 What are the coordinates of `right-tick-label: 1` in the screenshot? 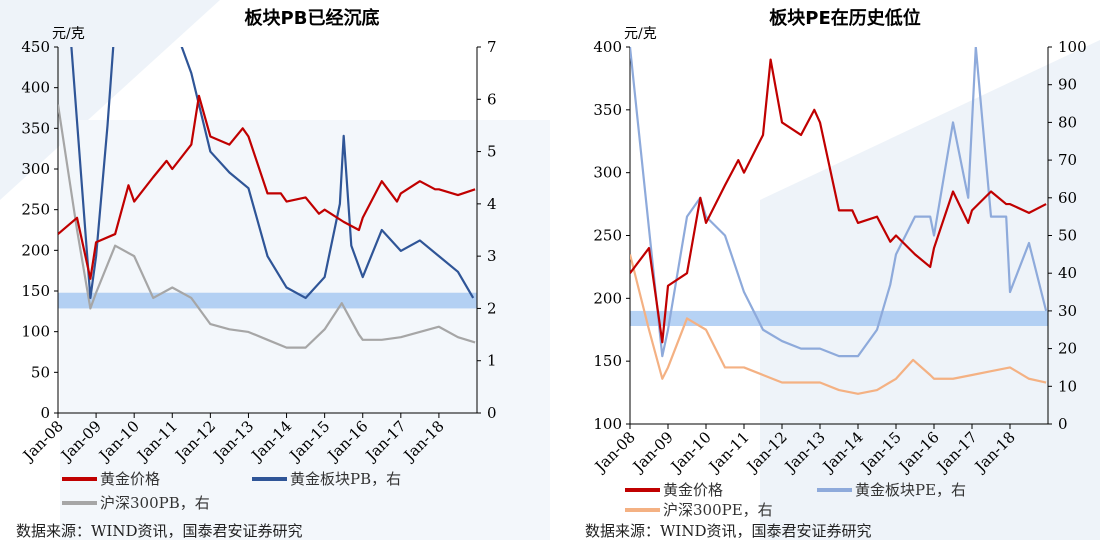 It's located at (492, 361).